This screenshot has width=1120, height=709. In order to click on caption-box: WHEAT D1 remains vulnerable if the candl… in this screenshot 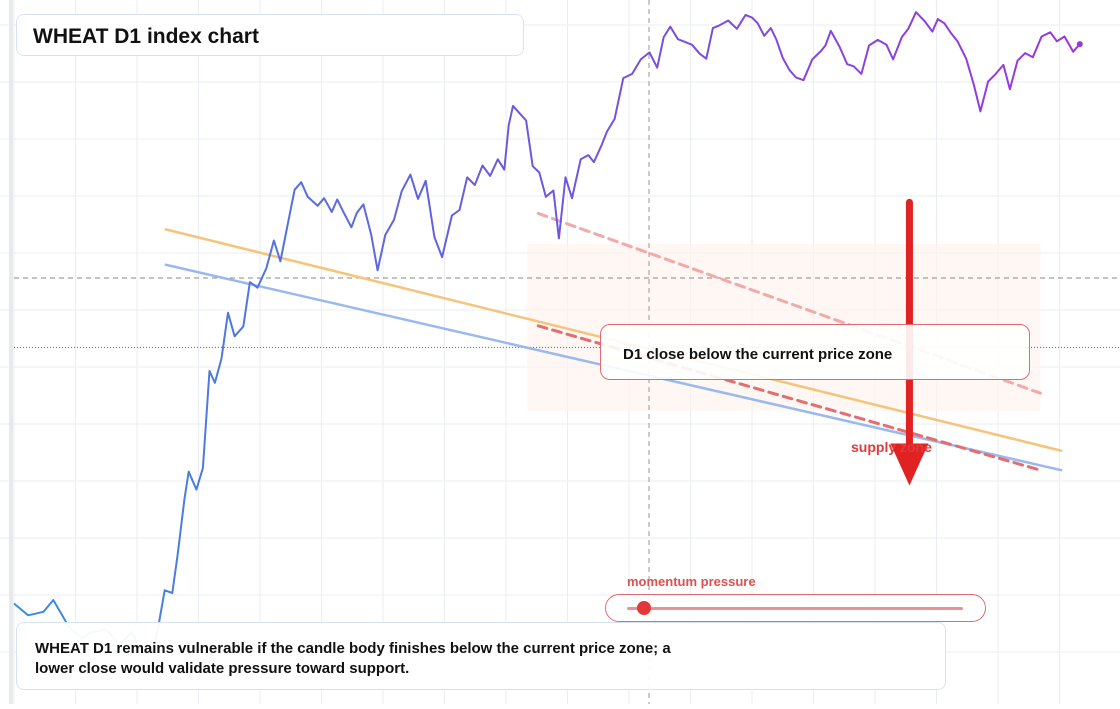, I will do `click(481, 656)`.